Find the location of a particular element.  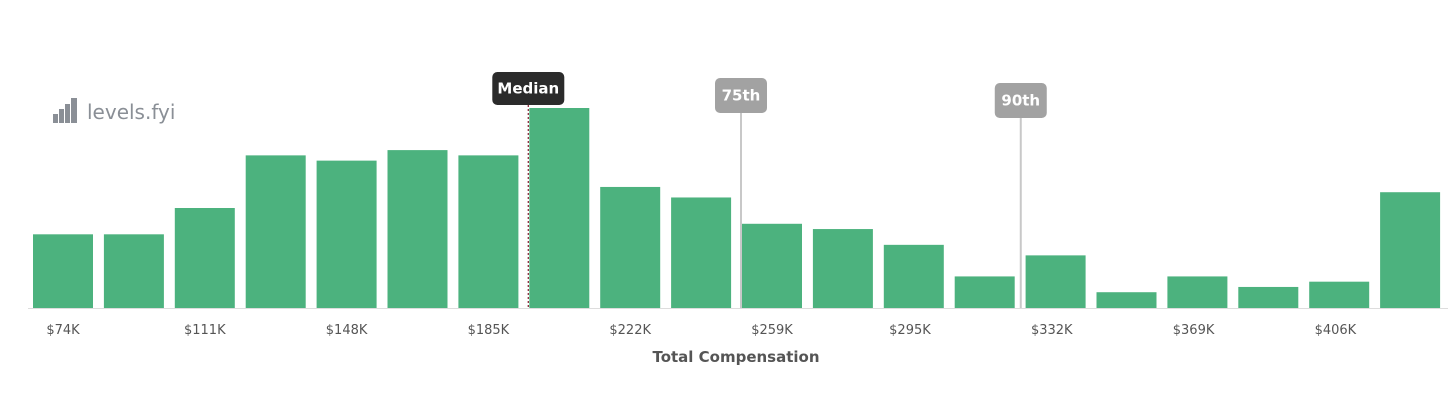

x-tick-label: $259K is located at coordinates (772, 330).